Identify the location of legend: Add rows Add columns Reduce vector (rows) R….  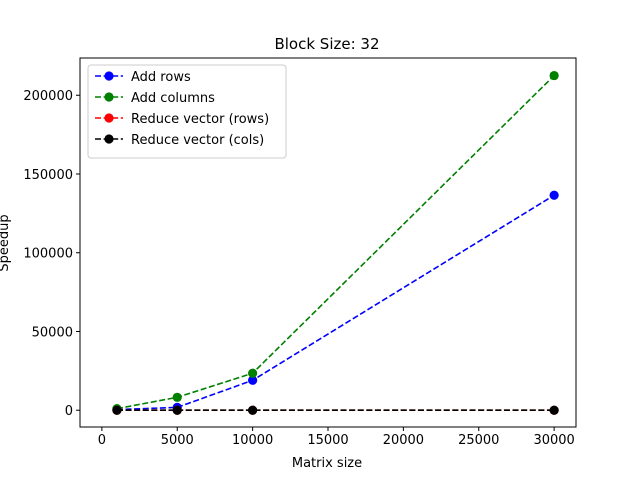
(187, 111).